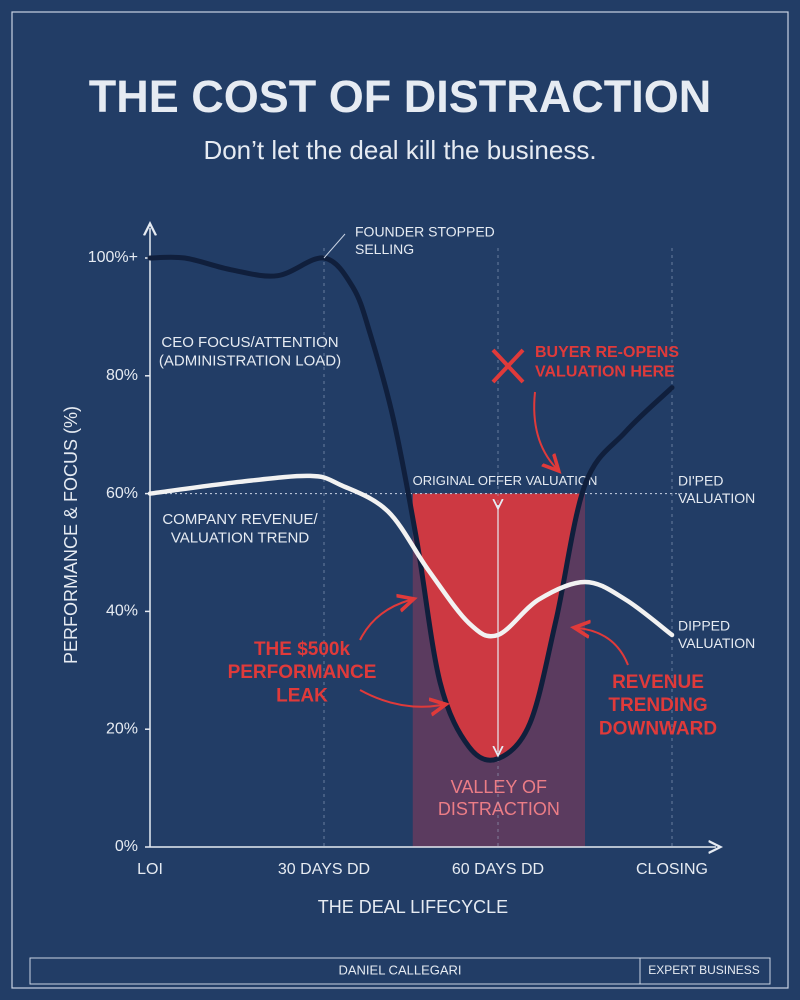  What do you see at coordinates (704, 970) in the screenshot?
I see `footer-brand: EXPERT BUSINESS` at bounding box center [704, 970].